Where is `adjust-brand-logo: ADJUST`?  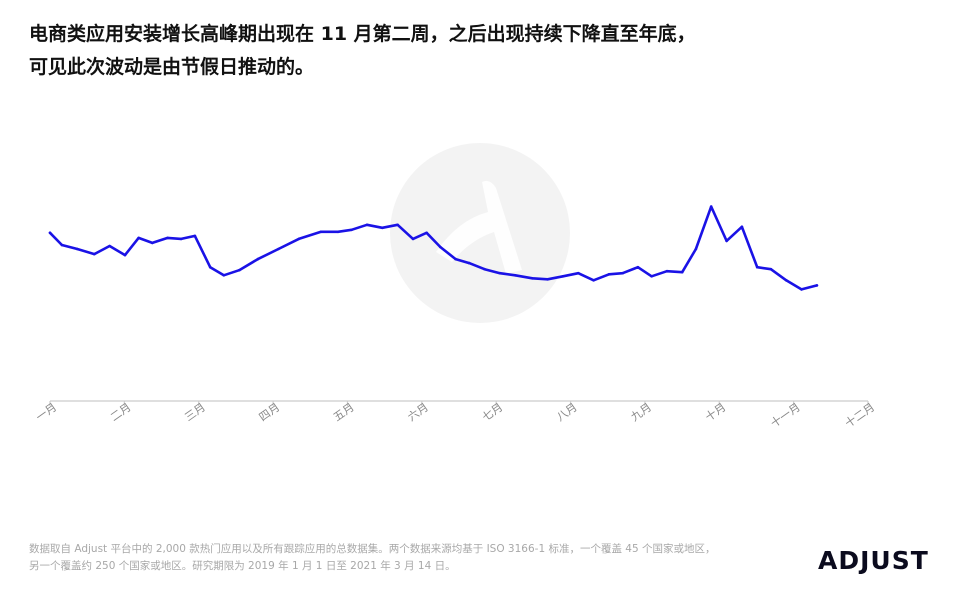
adjust-brand-logo: ADJUST is located at coordinates (873, 560).